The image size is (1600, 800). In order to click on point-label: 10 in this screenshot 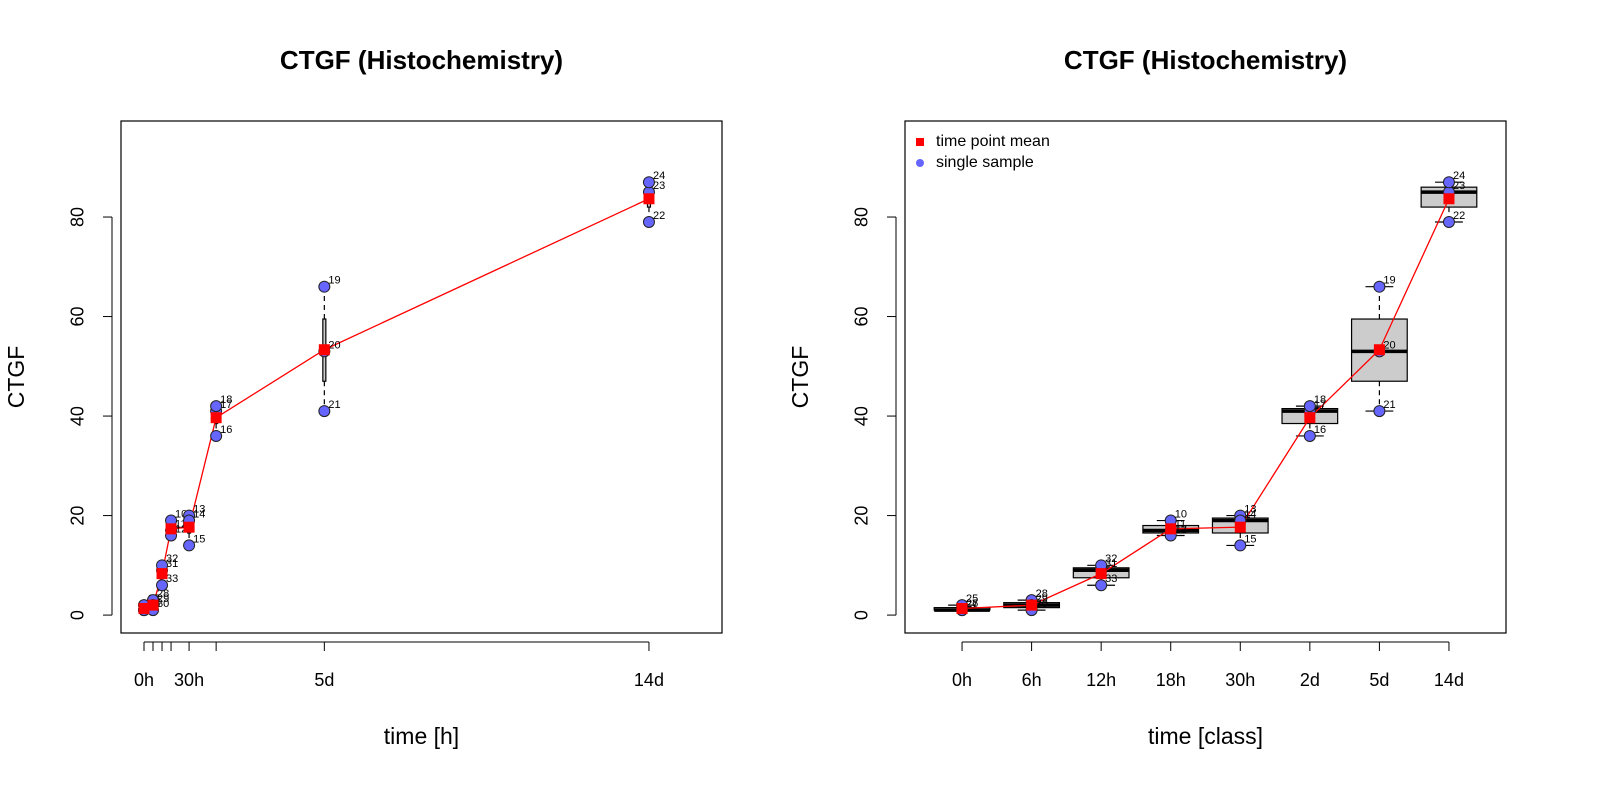, I will do `click(1181, 514)`.